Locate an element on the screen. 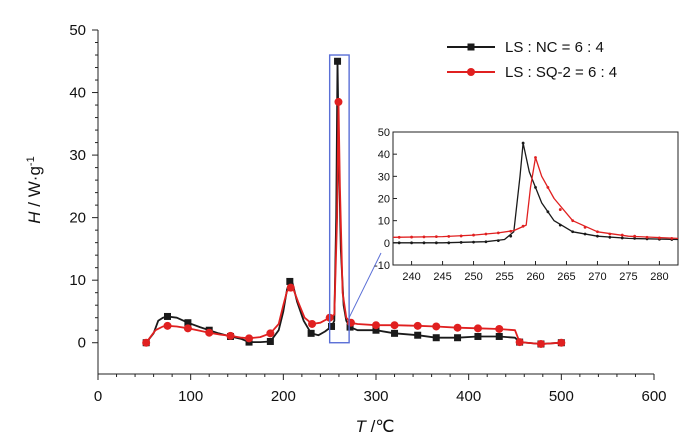 The image size is (700, 440). x-tick-label: 400 is located at coordinates (468, 396).